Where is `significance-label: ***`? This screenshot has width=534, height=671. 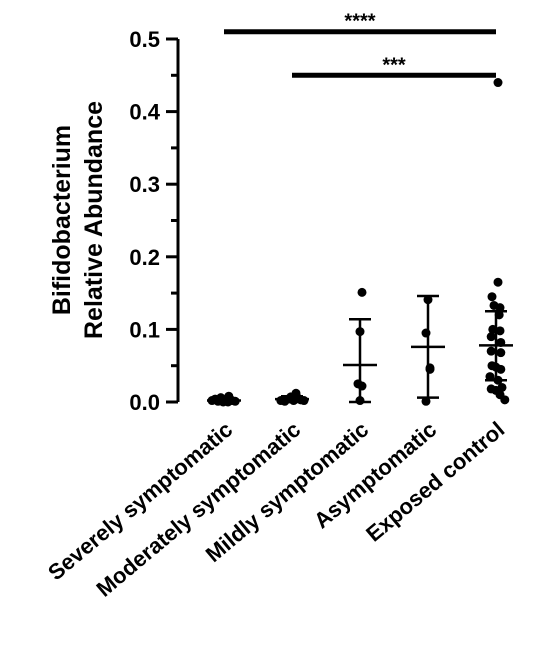
significance-label: *** is located at coordinates (394, 65).